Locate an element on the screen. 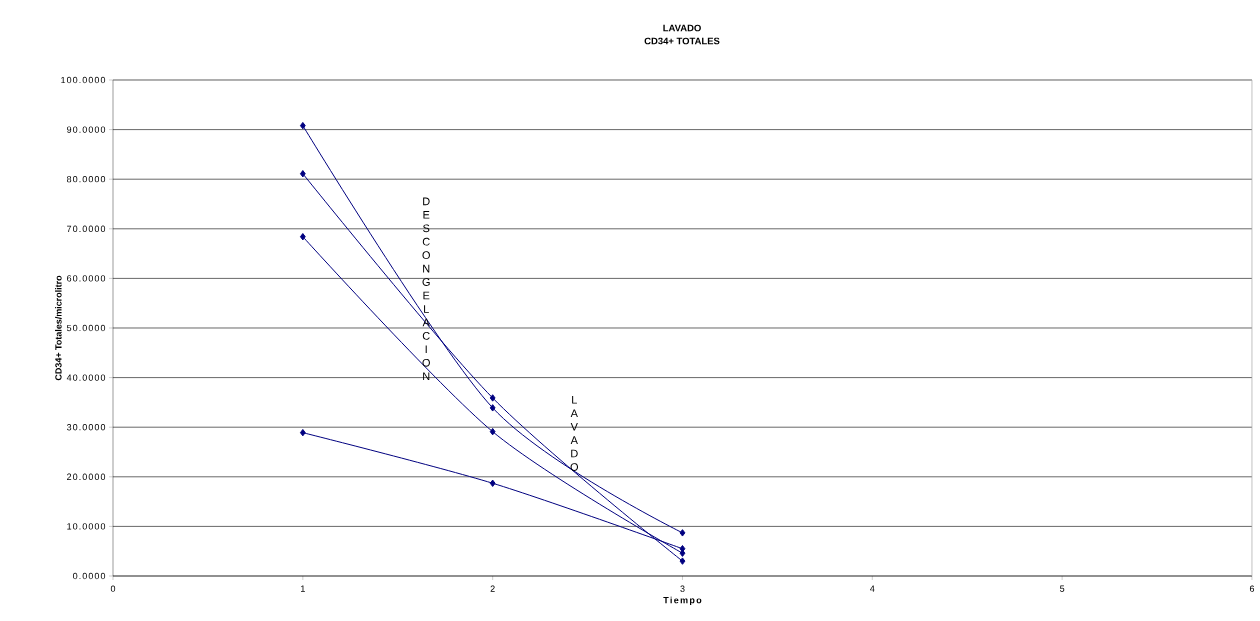 The width and height of the screenshot is (1260, 621). y-tick-label: 100.0000 is located at coordinates (83, 80).